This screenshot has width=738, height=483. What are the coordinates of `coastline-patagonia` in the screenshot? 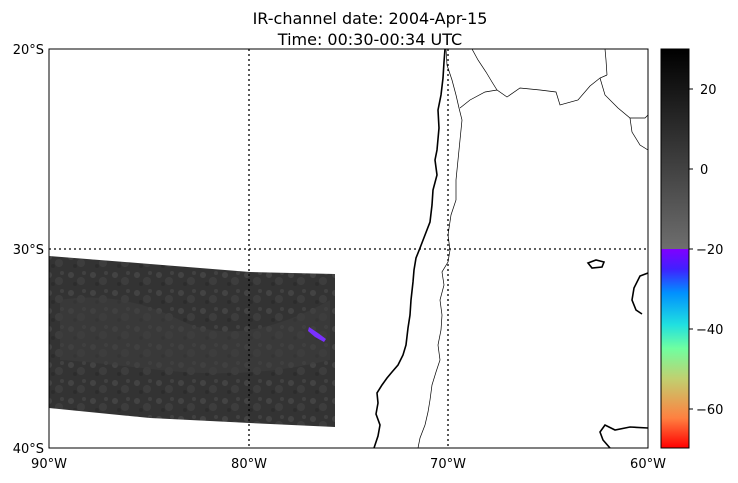 It's located at (623, 435).